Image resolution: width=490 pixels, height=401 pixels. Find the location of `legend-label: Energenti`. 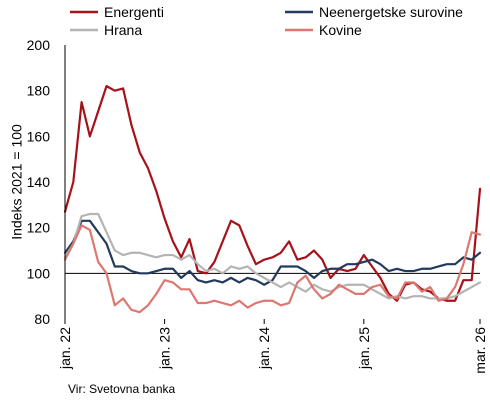

legend-label: Energenti is located at coordinates (134, 12).